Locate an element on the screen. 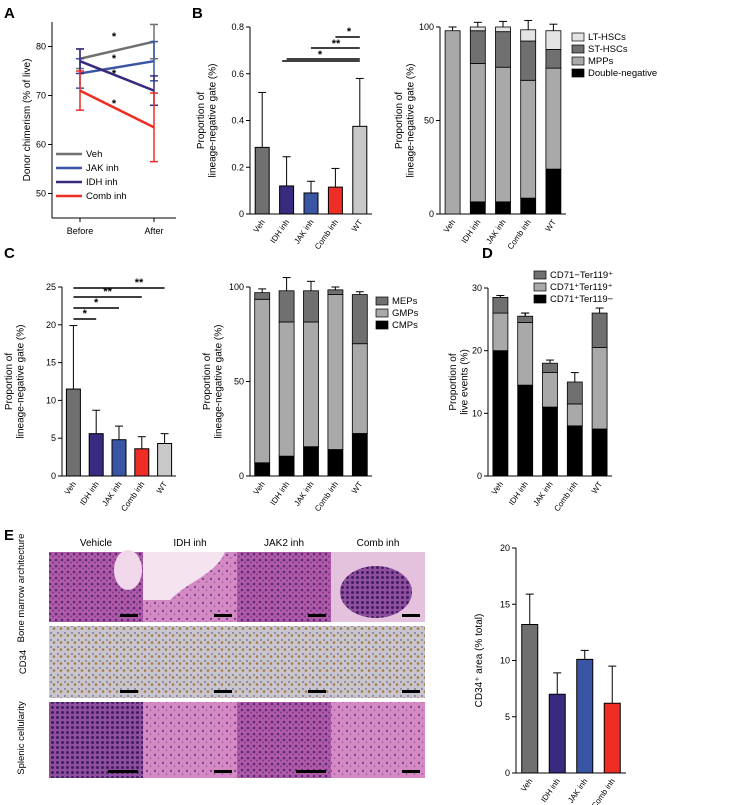 This screenshot has width=730, height=805. bar-segment-cmps-veh is located at coordinates (262, 469).